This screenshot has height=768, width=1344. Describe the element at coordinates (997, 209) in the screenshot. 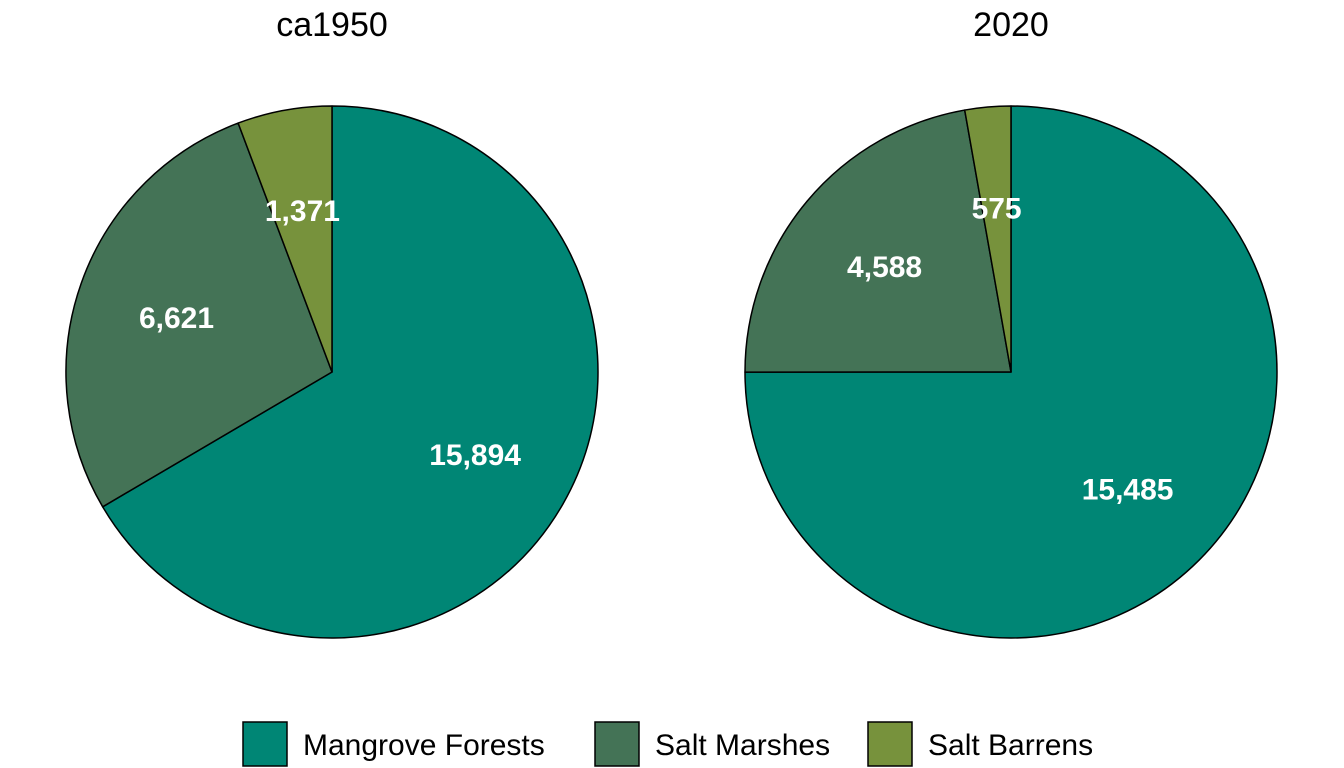

I see `pie-label-salt-barrens: 575` at that location.